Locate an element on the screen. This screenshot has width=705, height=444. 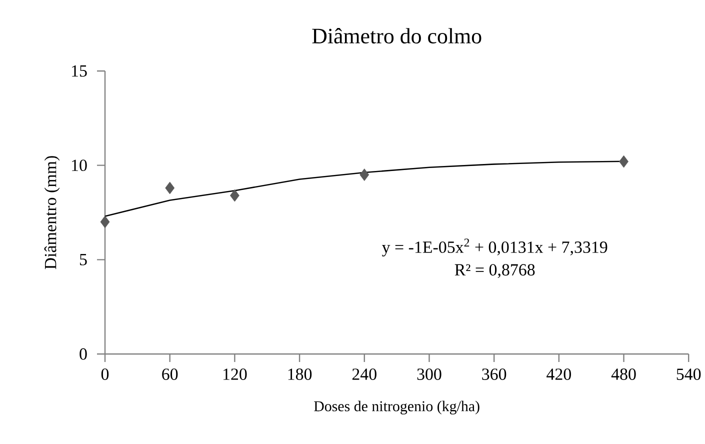
x-axis-title: Doses de nitrogenio (kg/ha) is located at coordinates (397, 407).